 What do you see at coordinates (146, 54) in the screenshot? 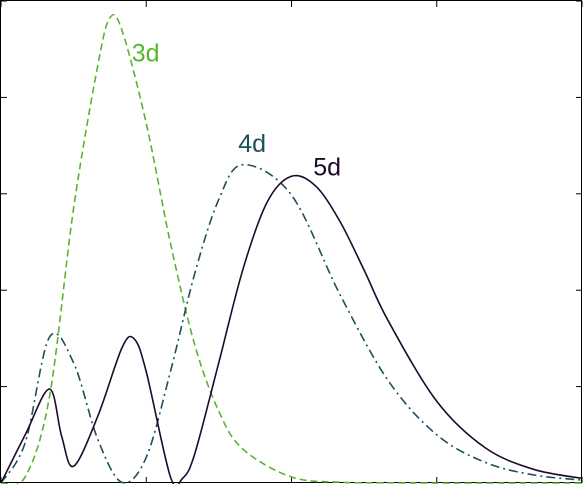
I see `series-label-3d: 3d` at bounding box center [146, 54].